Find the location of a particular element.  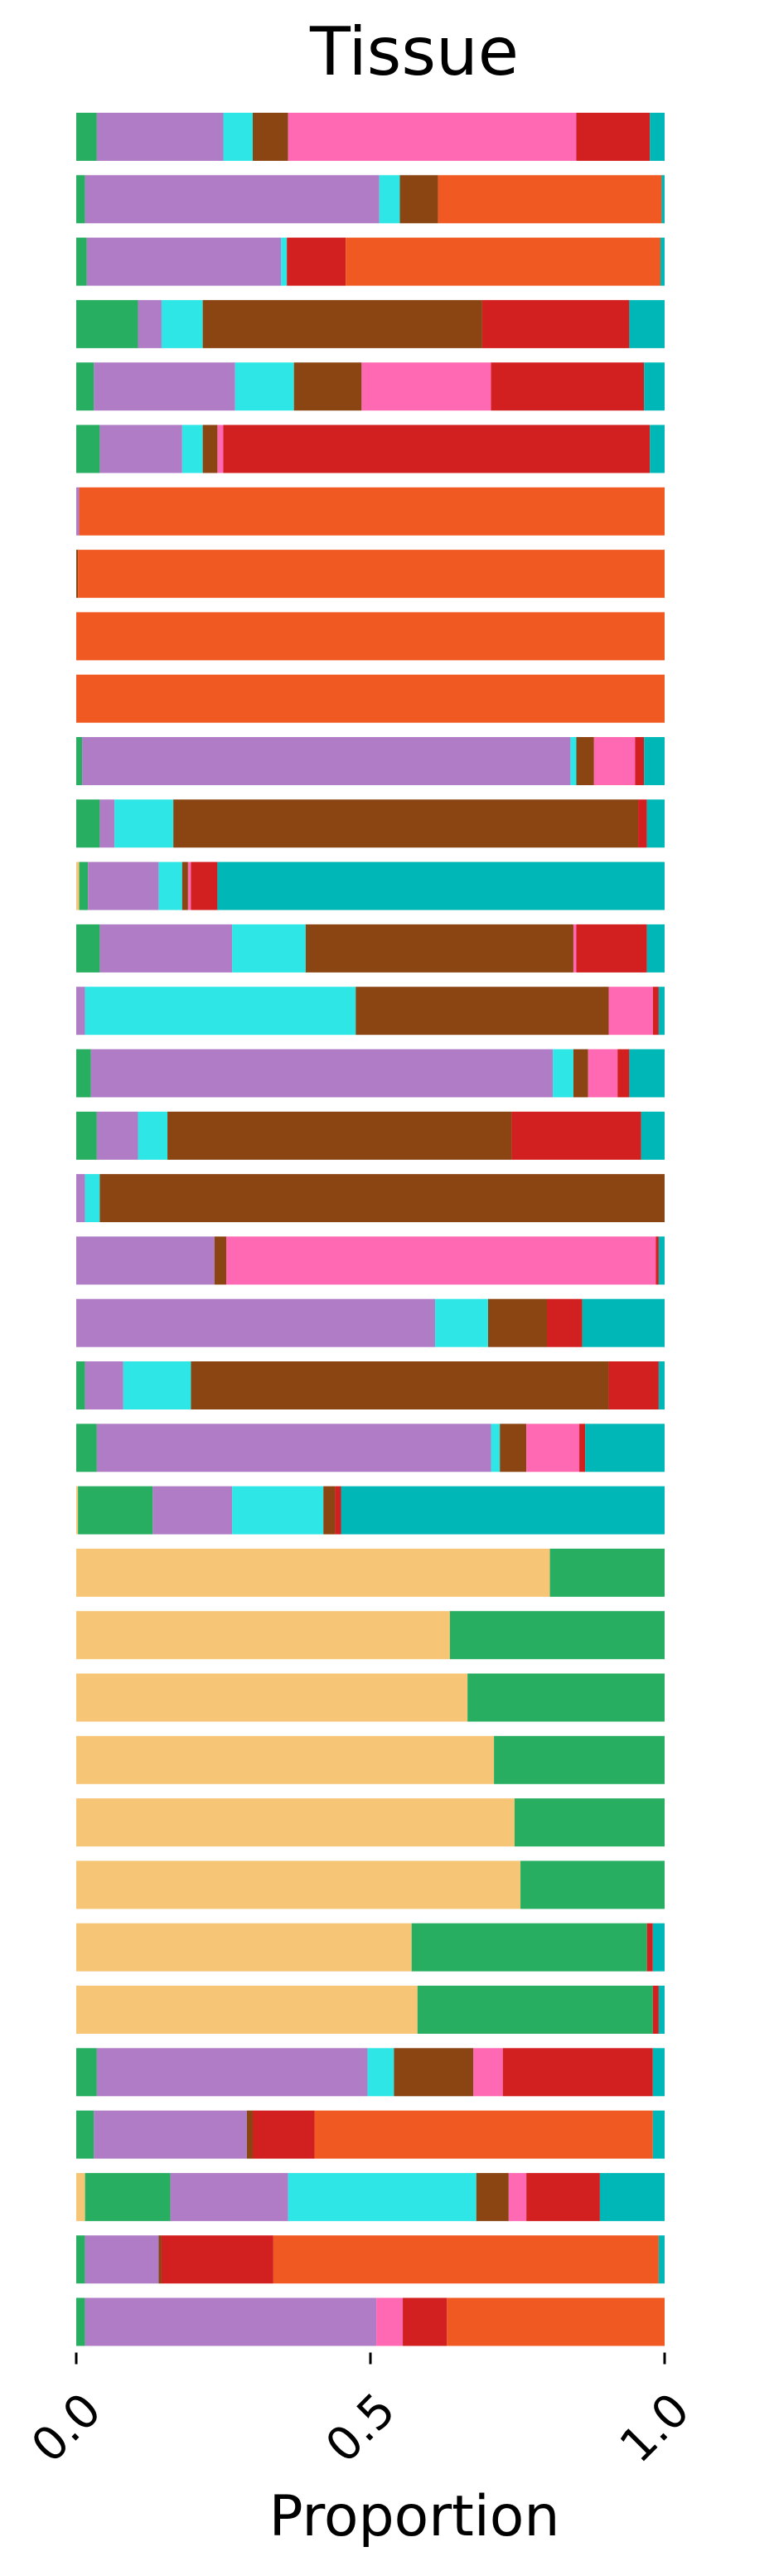

x-tick-label-0.0: 0.0 is located at coordinates (67, 2428).